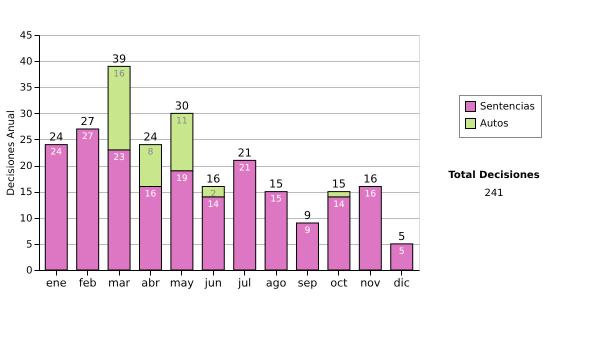 Image resolution: width=600 pixels, height=340 pixels. Describe the element at coordinates (29, 271) in the screenshot. I see `y-tick-label: 0` at that location.